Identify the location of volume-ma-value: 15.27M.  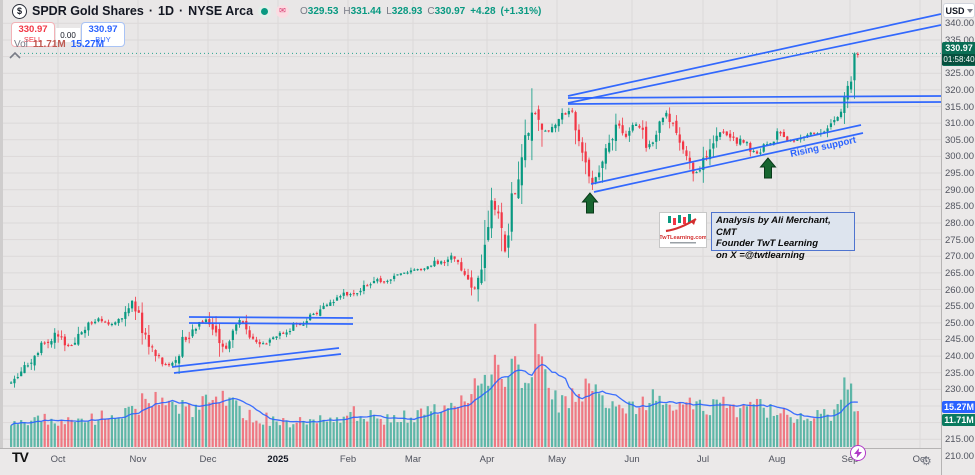
(87, 44).